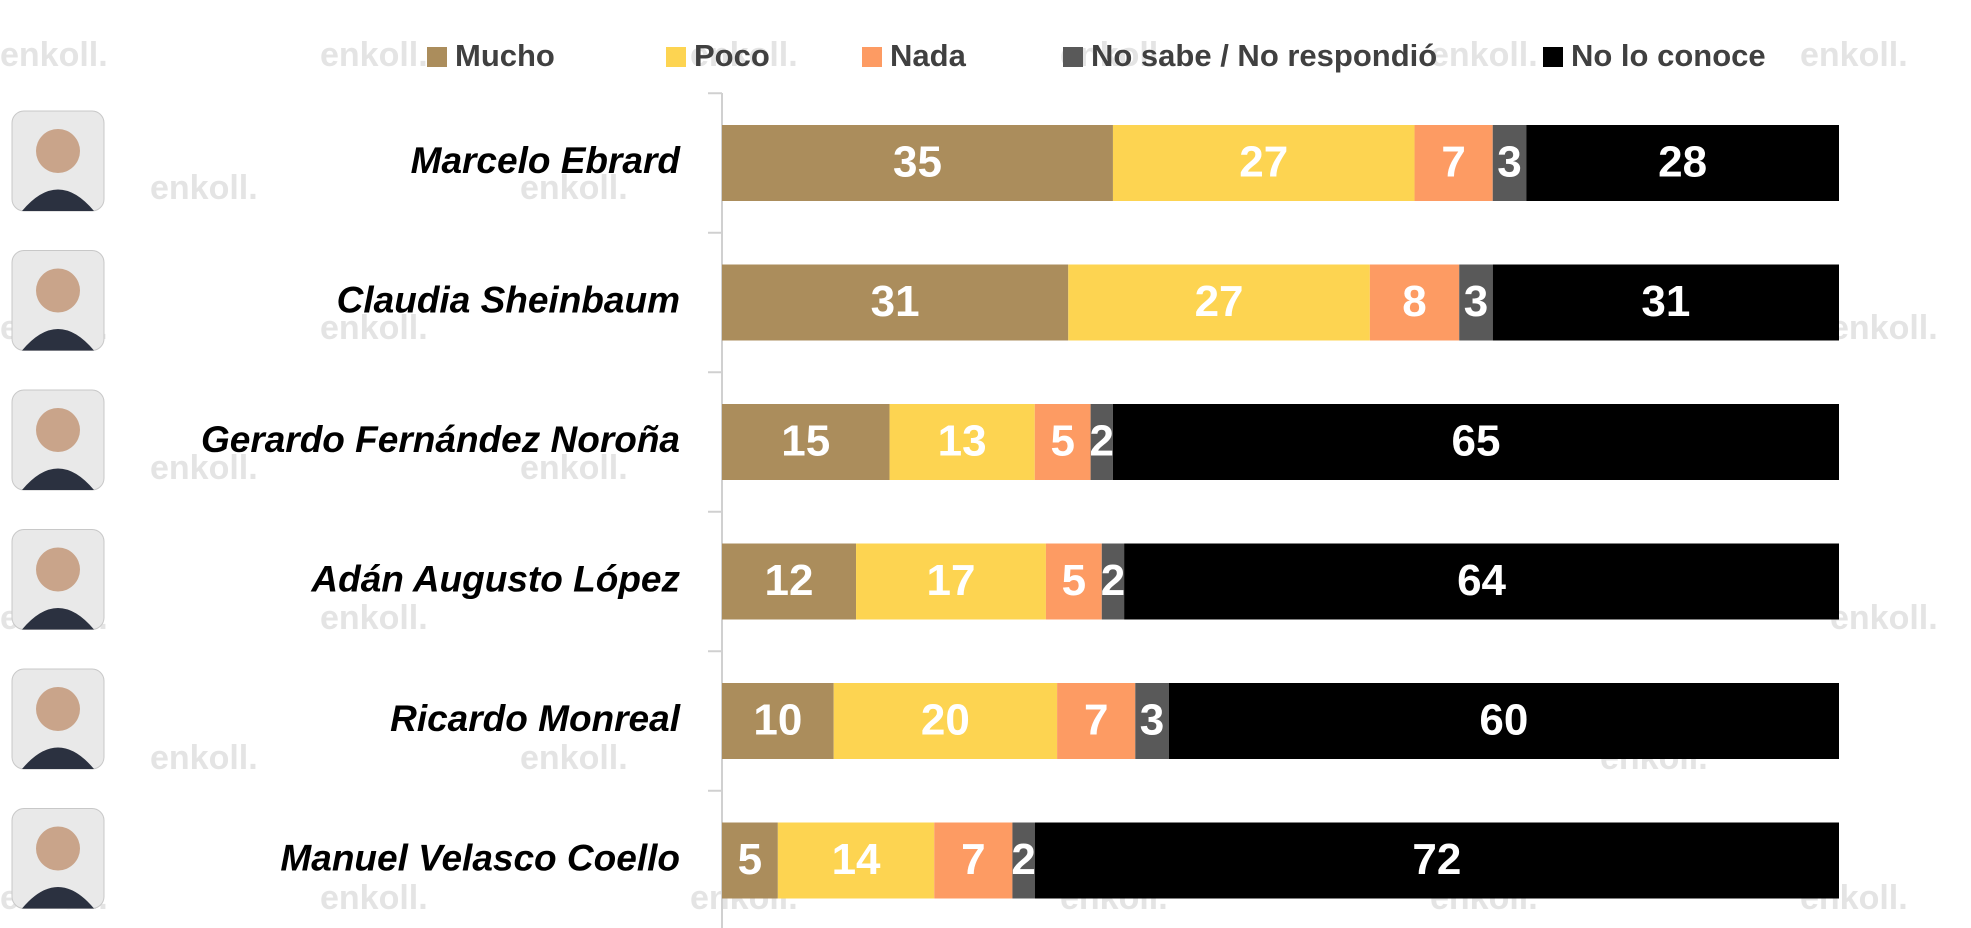  I want to click on value-label: 17, so click(951, 580).